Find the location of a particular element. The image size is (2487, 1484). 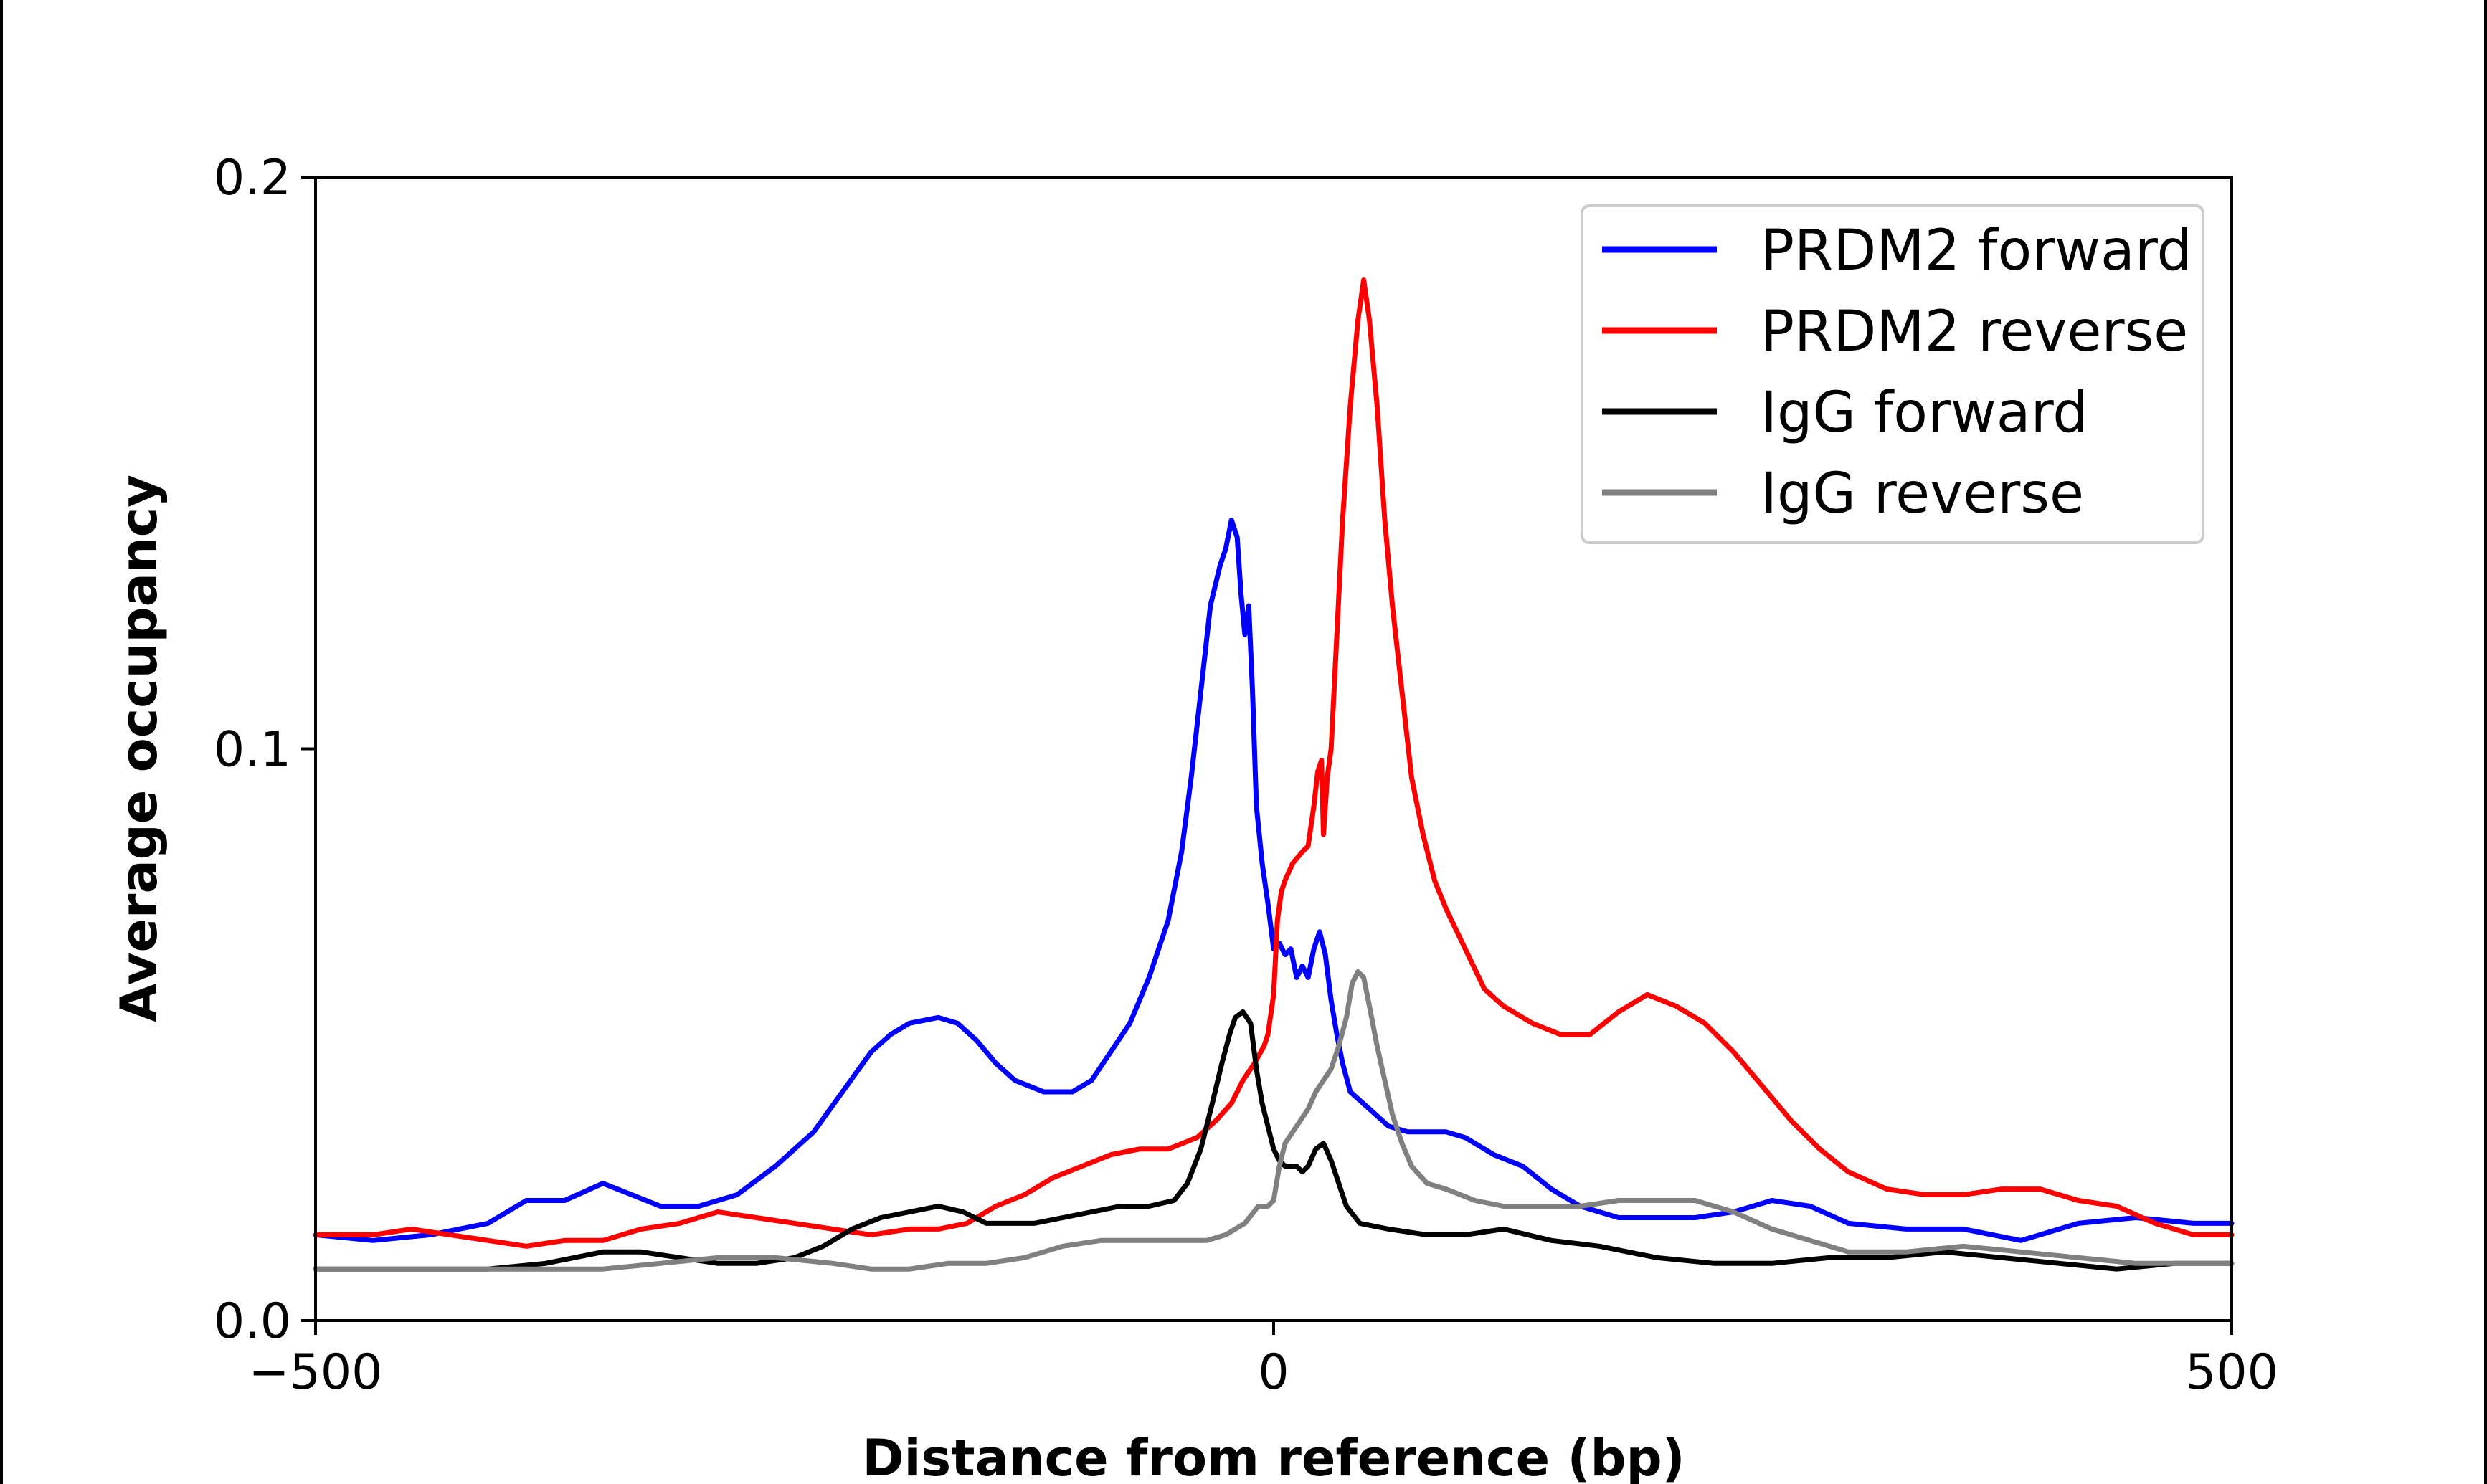

legend-label-prdm2-reverse: PRDM2 reverse is located at coordinates (1975, 332).